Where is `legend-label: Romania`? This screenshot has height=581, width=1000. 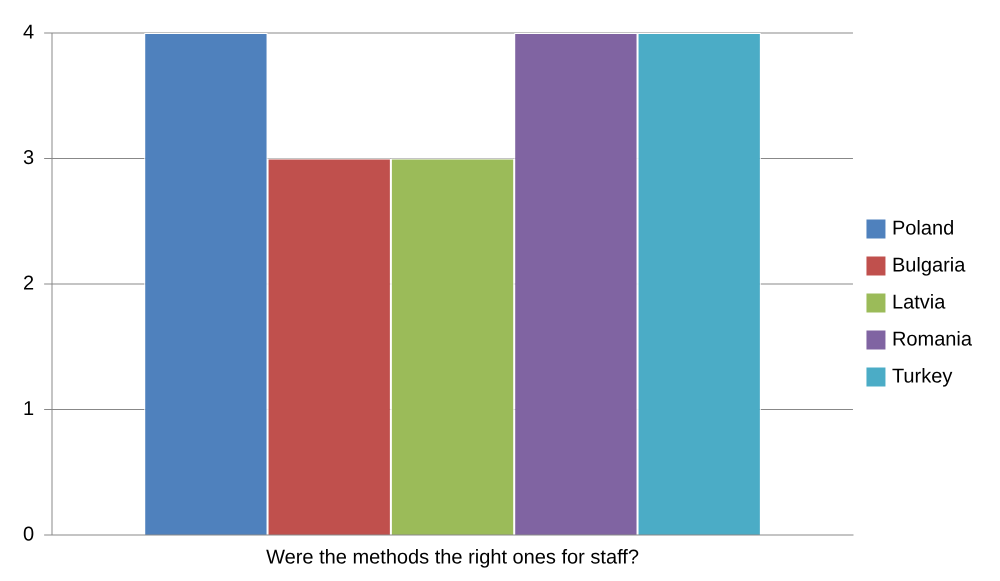
legend-label: Romania is located at coordinates (932, 339).